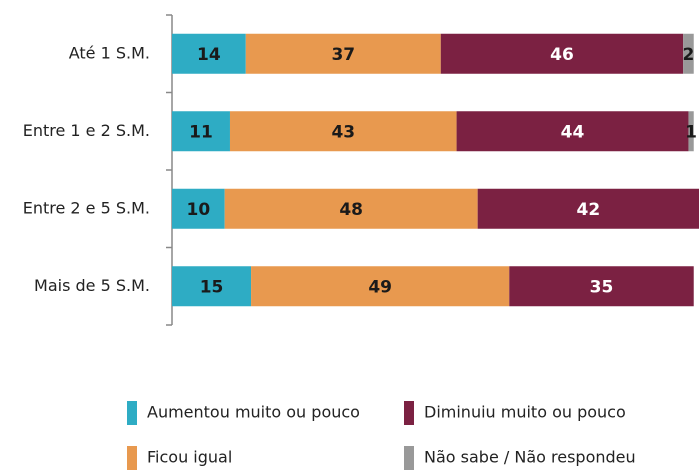 The image size is (699, 470). Describe the element at coordinates (109, 52) in the screenshot. I see `y-tick-label: Até 1 S.M.` at that location.